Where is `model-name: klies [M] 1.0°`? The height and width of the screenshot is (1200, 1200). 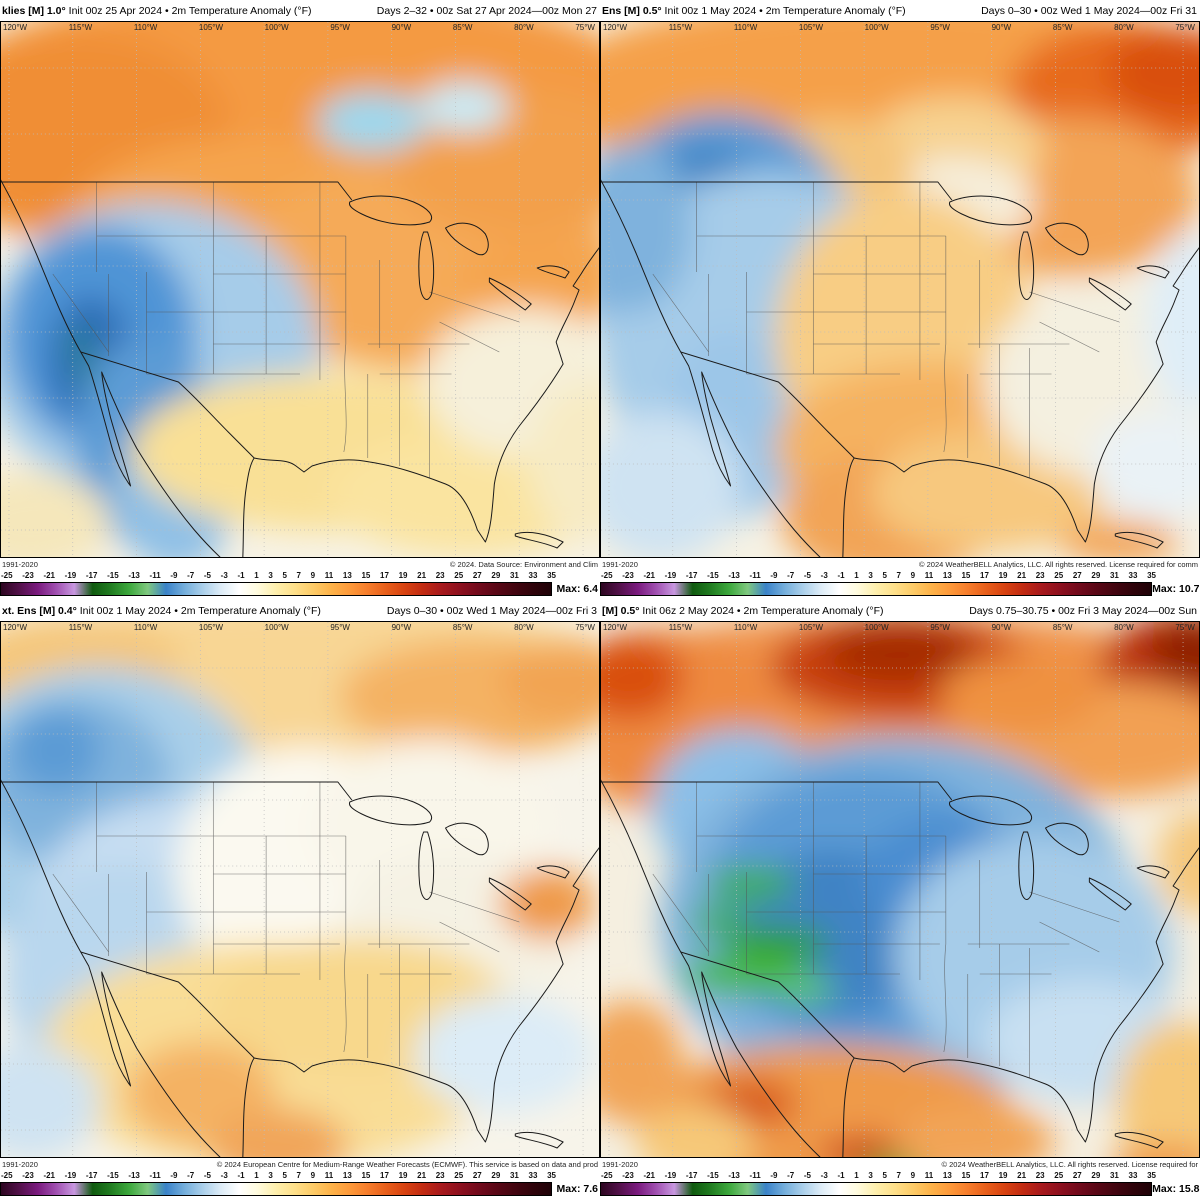
model-name: klies [M] 1.0° is located at coordinates (34, 11).